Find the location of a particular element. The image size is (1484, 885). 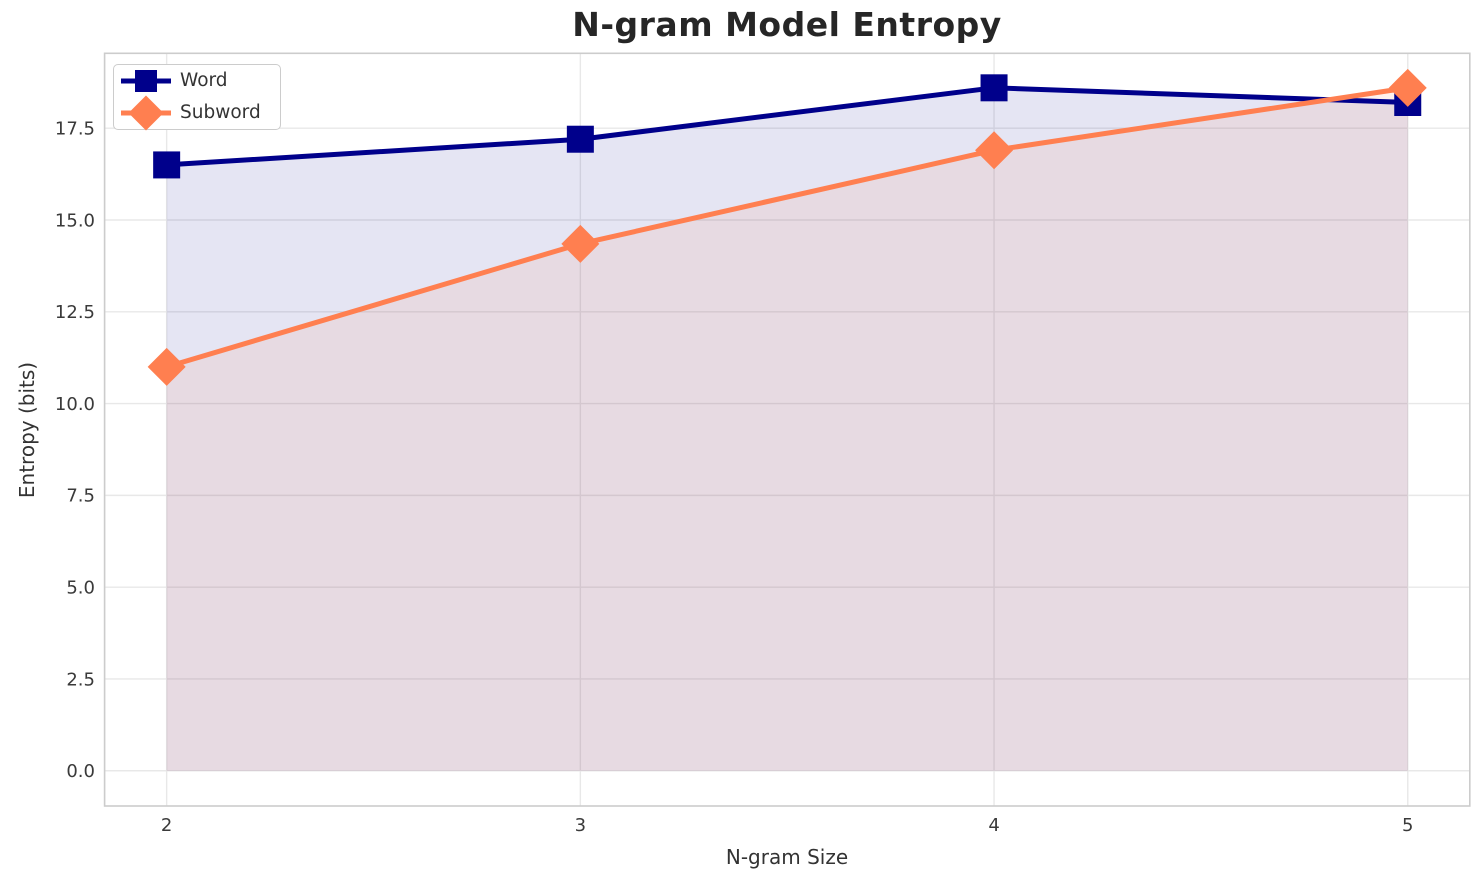

square-marker-icon is located at coordinates (146, 81).